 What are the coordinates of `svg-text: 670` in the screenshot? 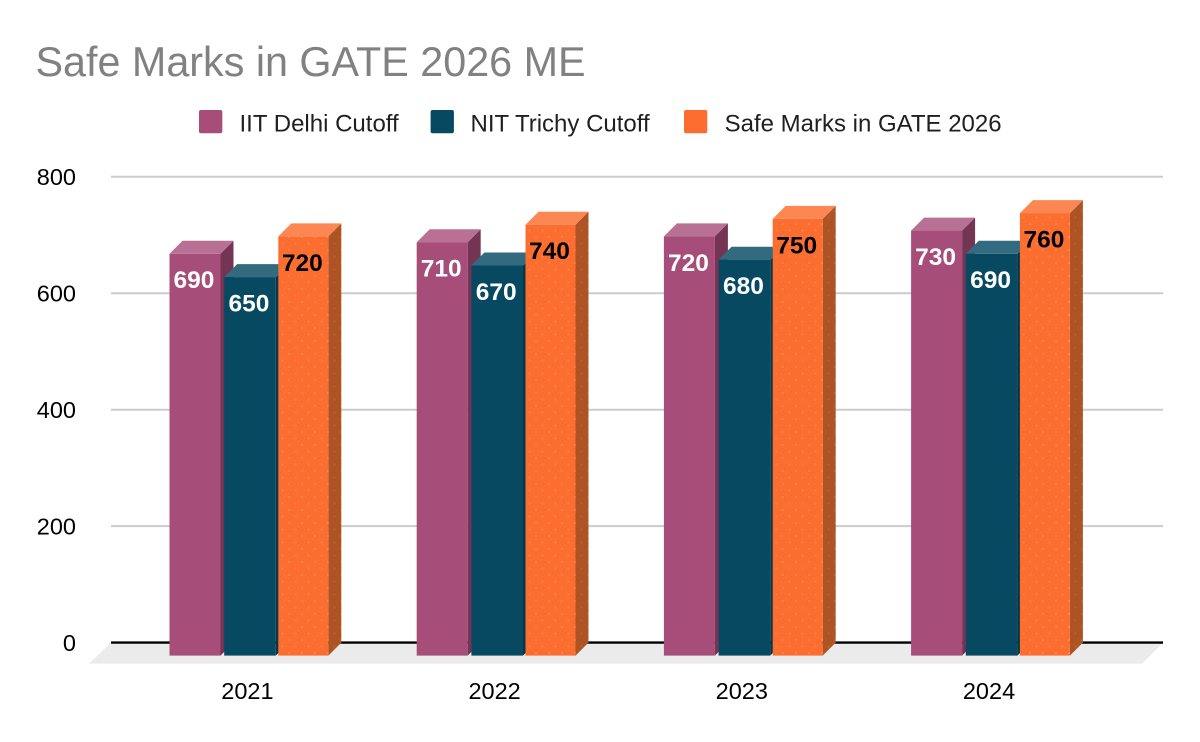 It's located at (496, 292).